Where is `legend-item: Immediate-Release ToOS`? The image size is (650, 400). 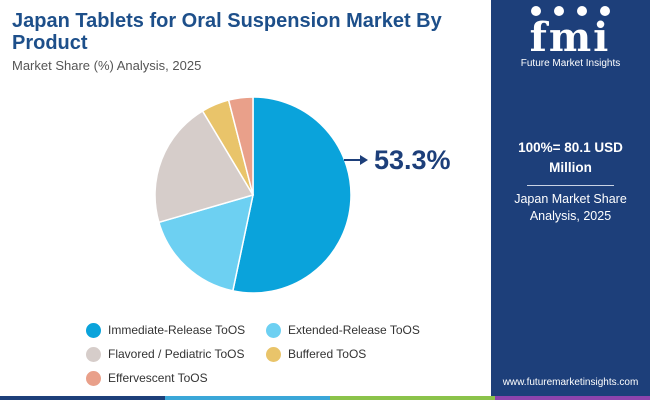 legend-item: Immediate-Release ToOS is located at coordinates (176, 330).